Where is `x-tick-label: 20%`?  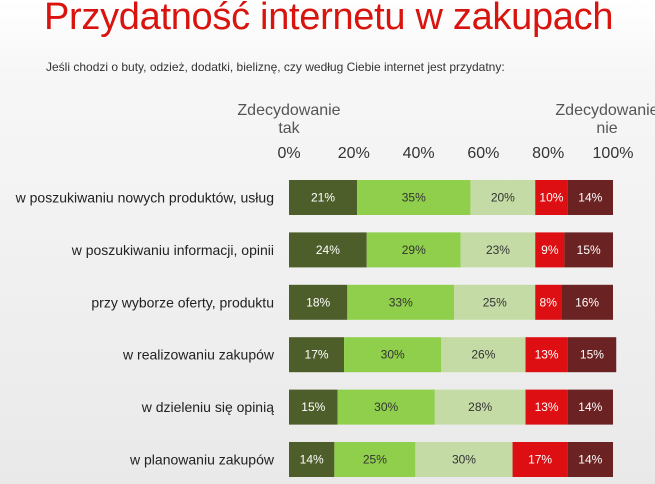
x-tick-label: 20% is located at coordinates (354, 153).